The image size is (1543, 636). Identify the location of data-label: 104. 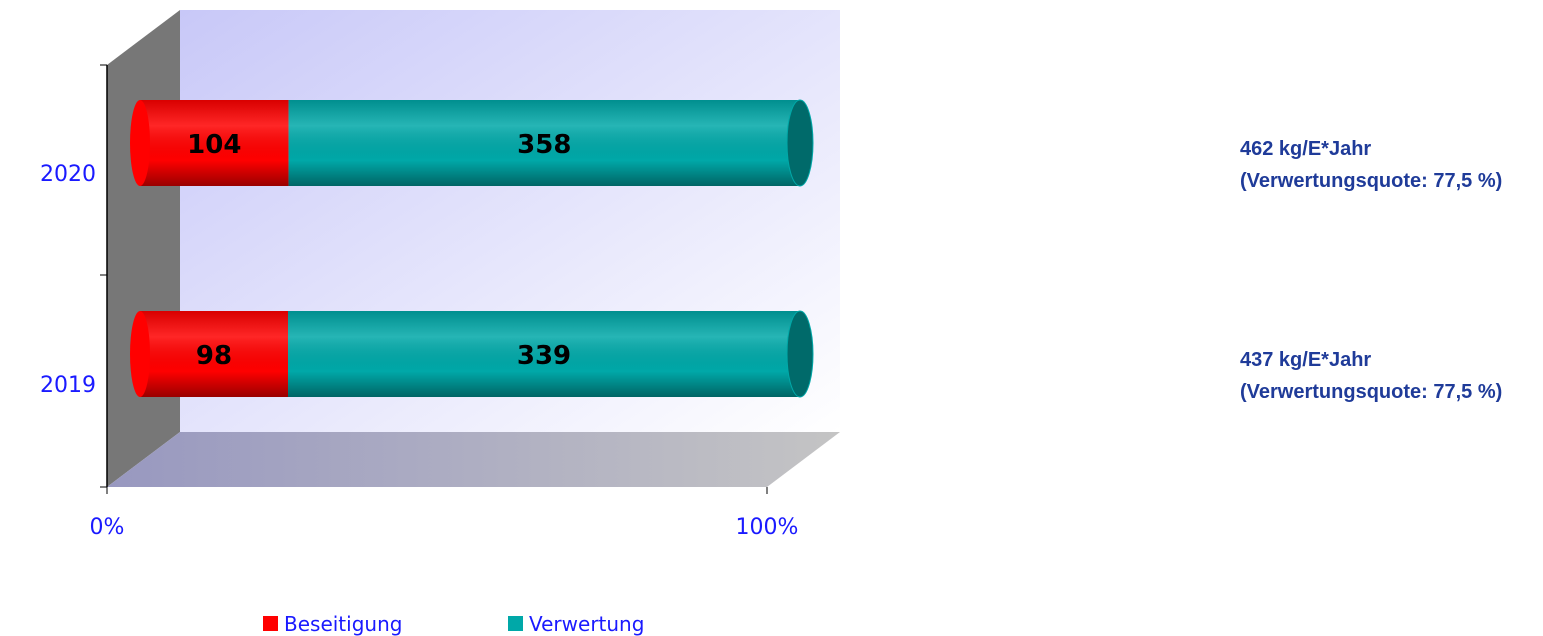
(214, 145).